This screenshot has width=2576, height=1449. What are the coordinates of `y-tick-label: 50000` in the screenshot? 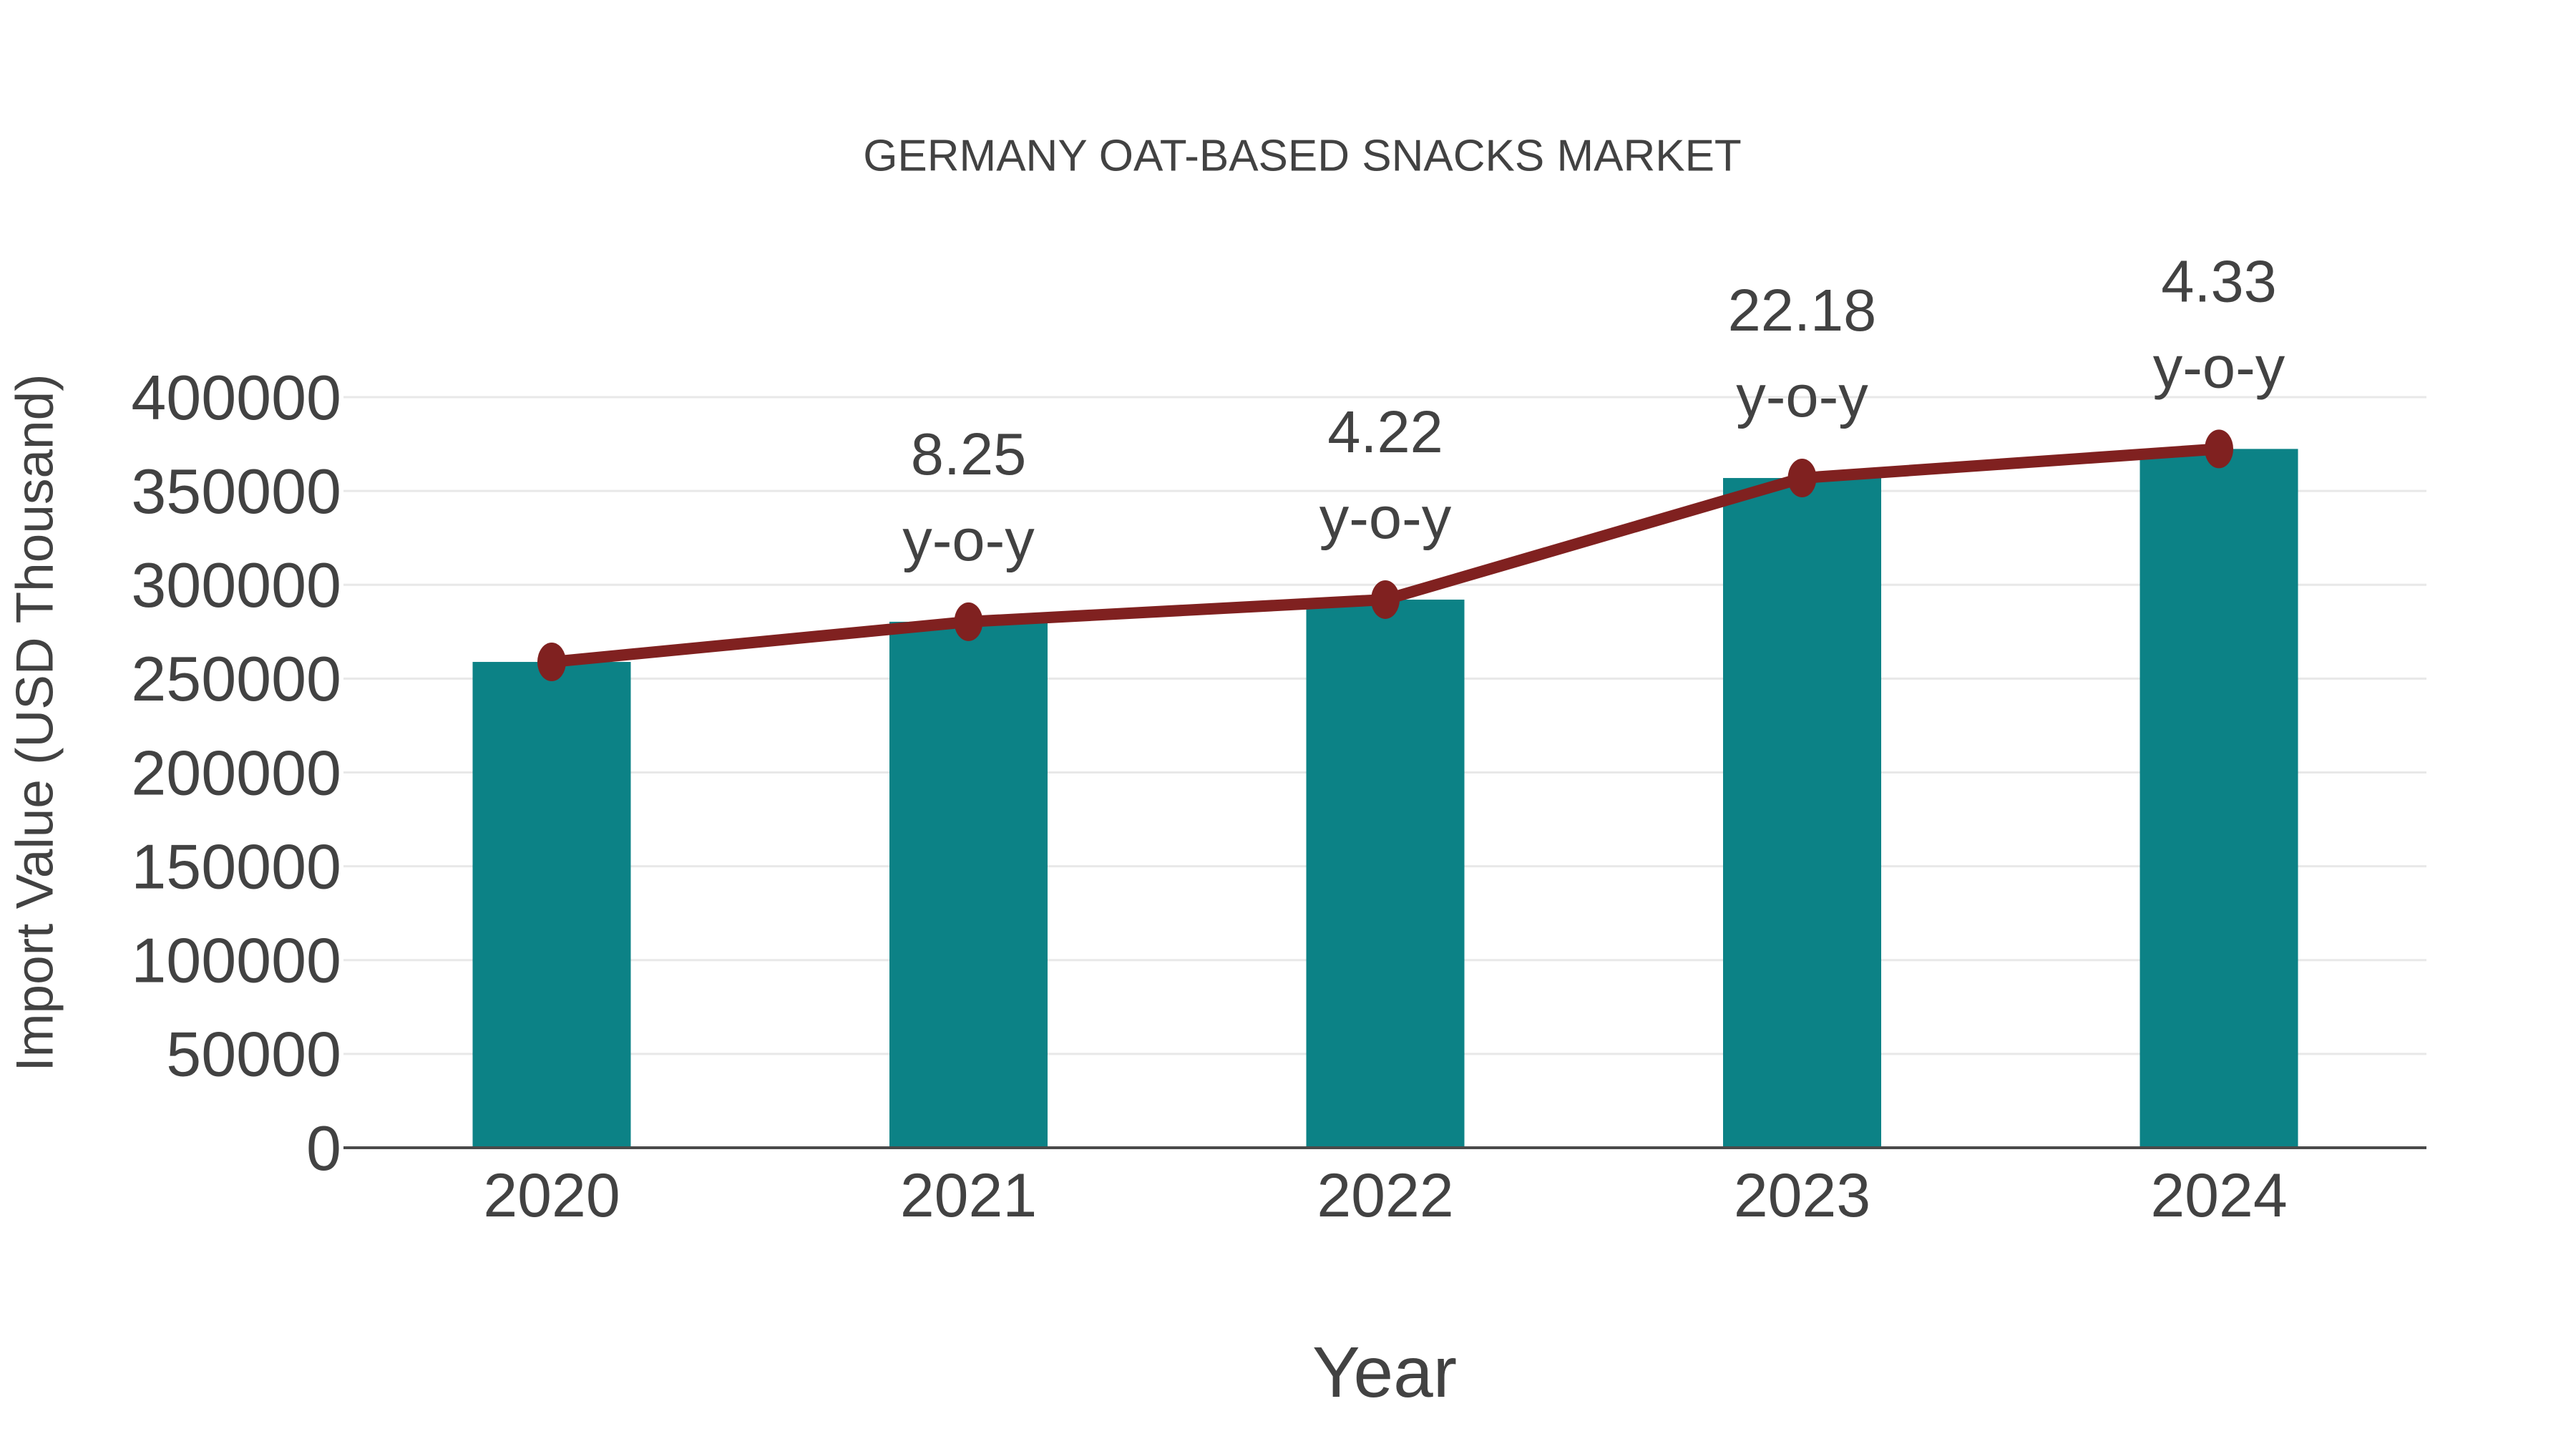 It's located at (253, 1054).